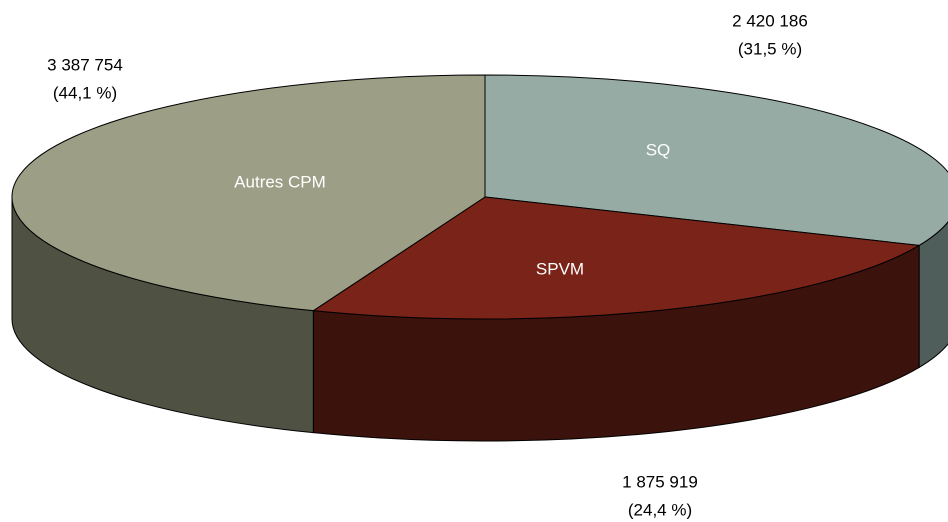  What do you see at coordinates (280, 181) in the screenshot?
I see `slice-label: Autres CPM` at bounding box center [280, 181].